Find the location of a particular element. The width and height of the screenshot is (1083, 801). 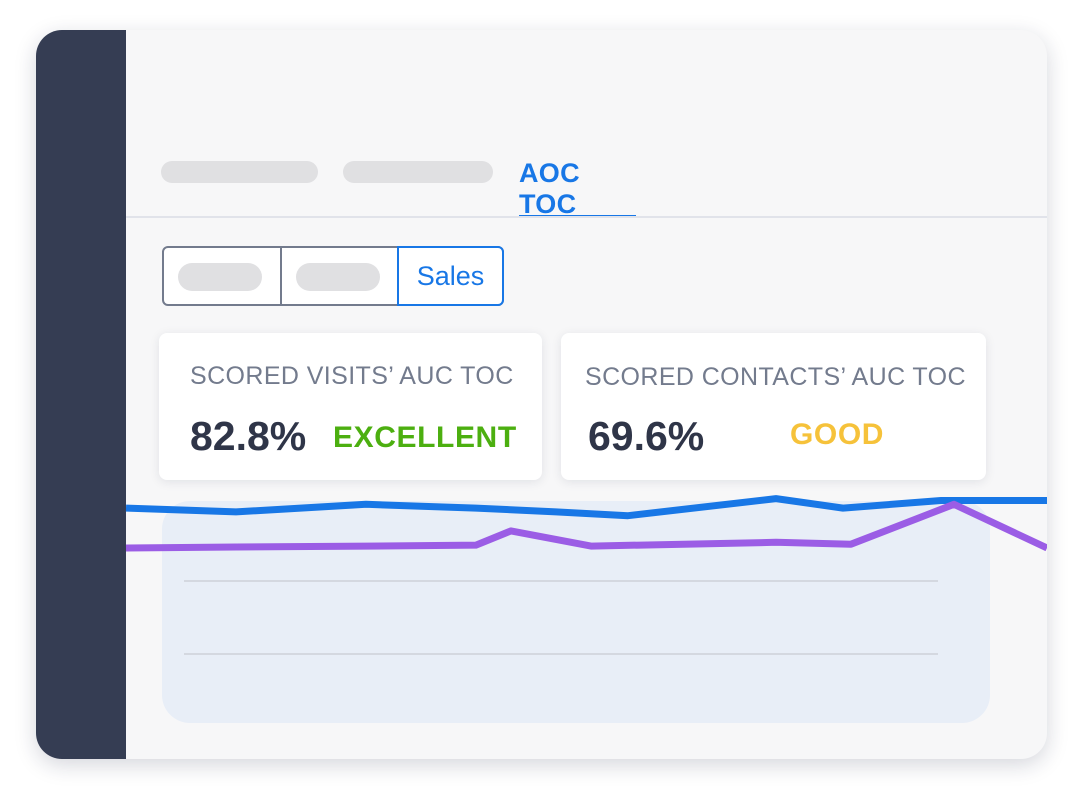

card-value: 69.6% is located at coordinates (646, 436).